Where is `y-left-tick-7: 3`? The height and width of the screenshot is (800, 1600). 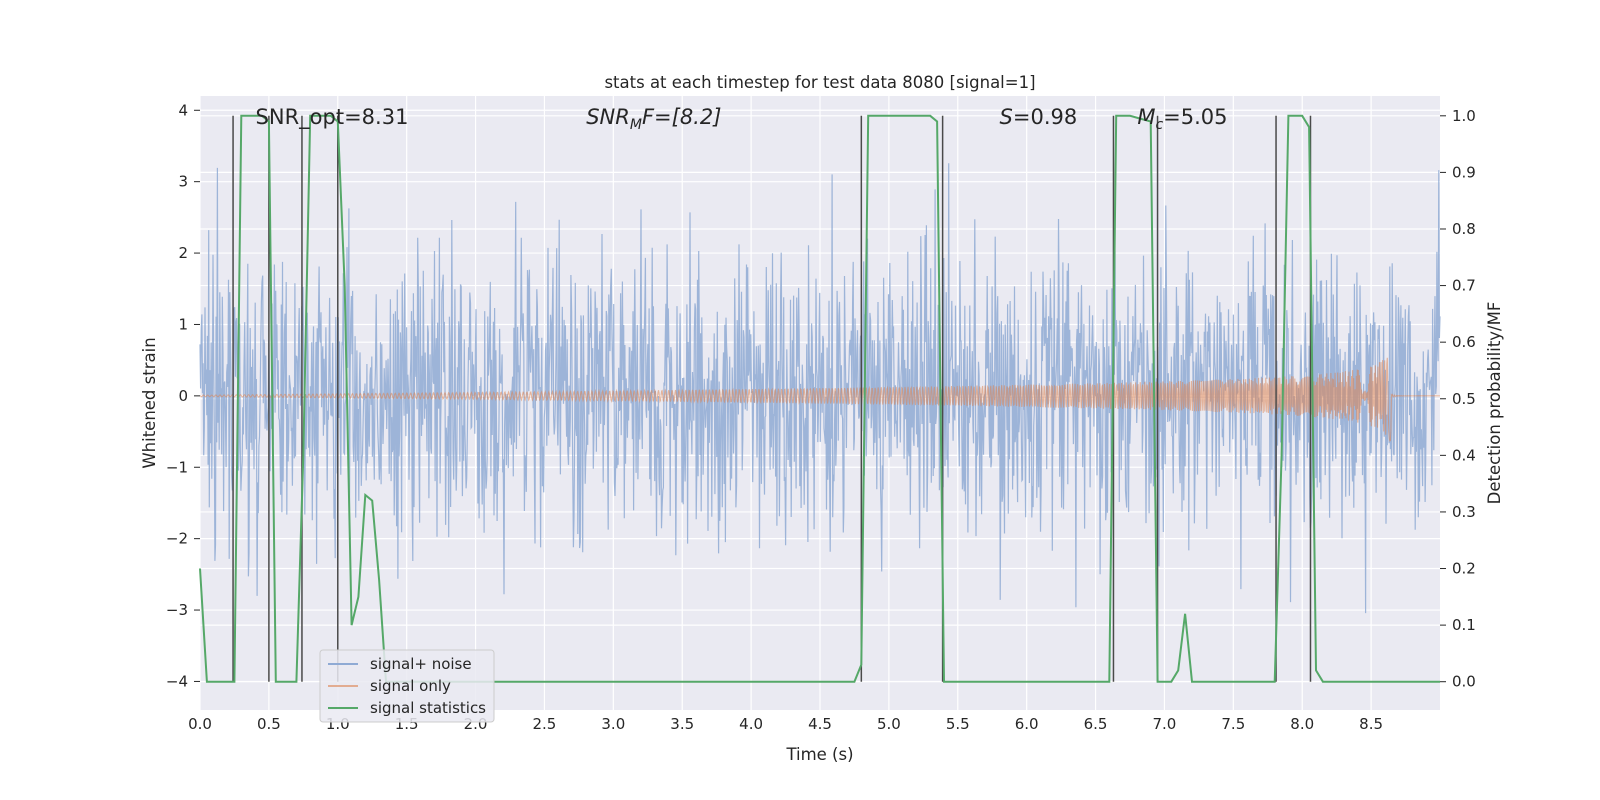 y-left-tick-7: 3 is located at coordinates (183, 182).